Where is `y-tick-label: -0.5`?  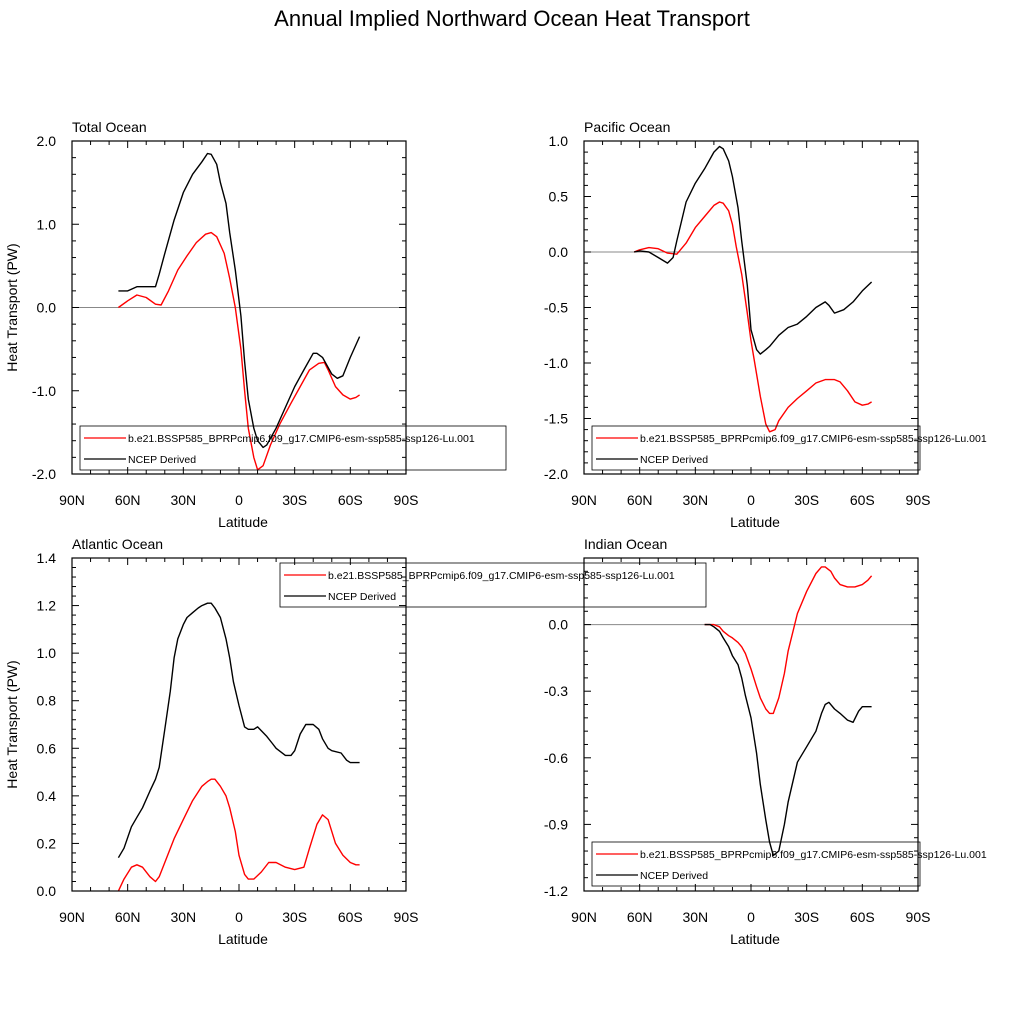 y-tick-label: -0.5 is located at coordinates (556, 308).